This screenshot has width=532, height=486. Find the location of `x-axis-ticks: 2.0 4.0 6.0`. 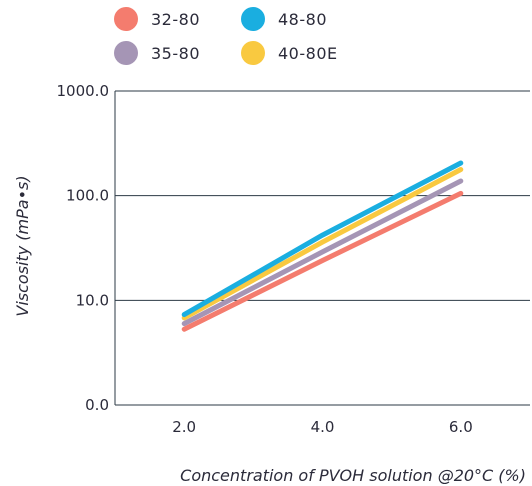

x-axis-ticks: 2.0 4.0 6.0 is located at coordinates (322, 427).